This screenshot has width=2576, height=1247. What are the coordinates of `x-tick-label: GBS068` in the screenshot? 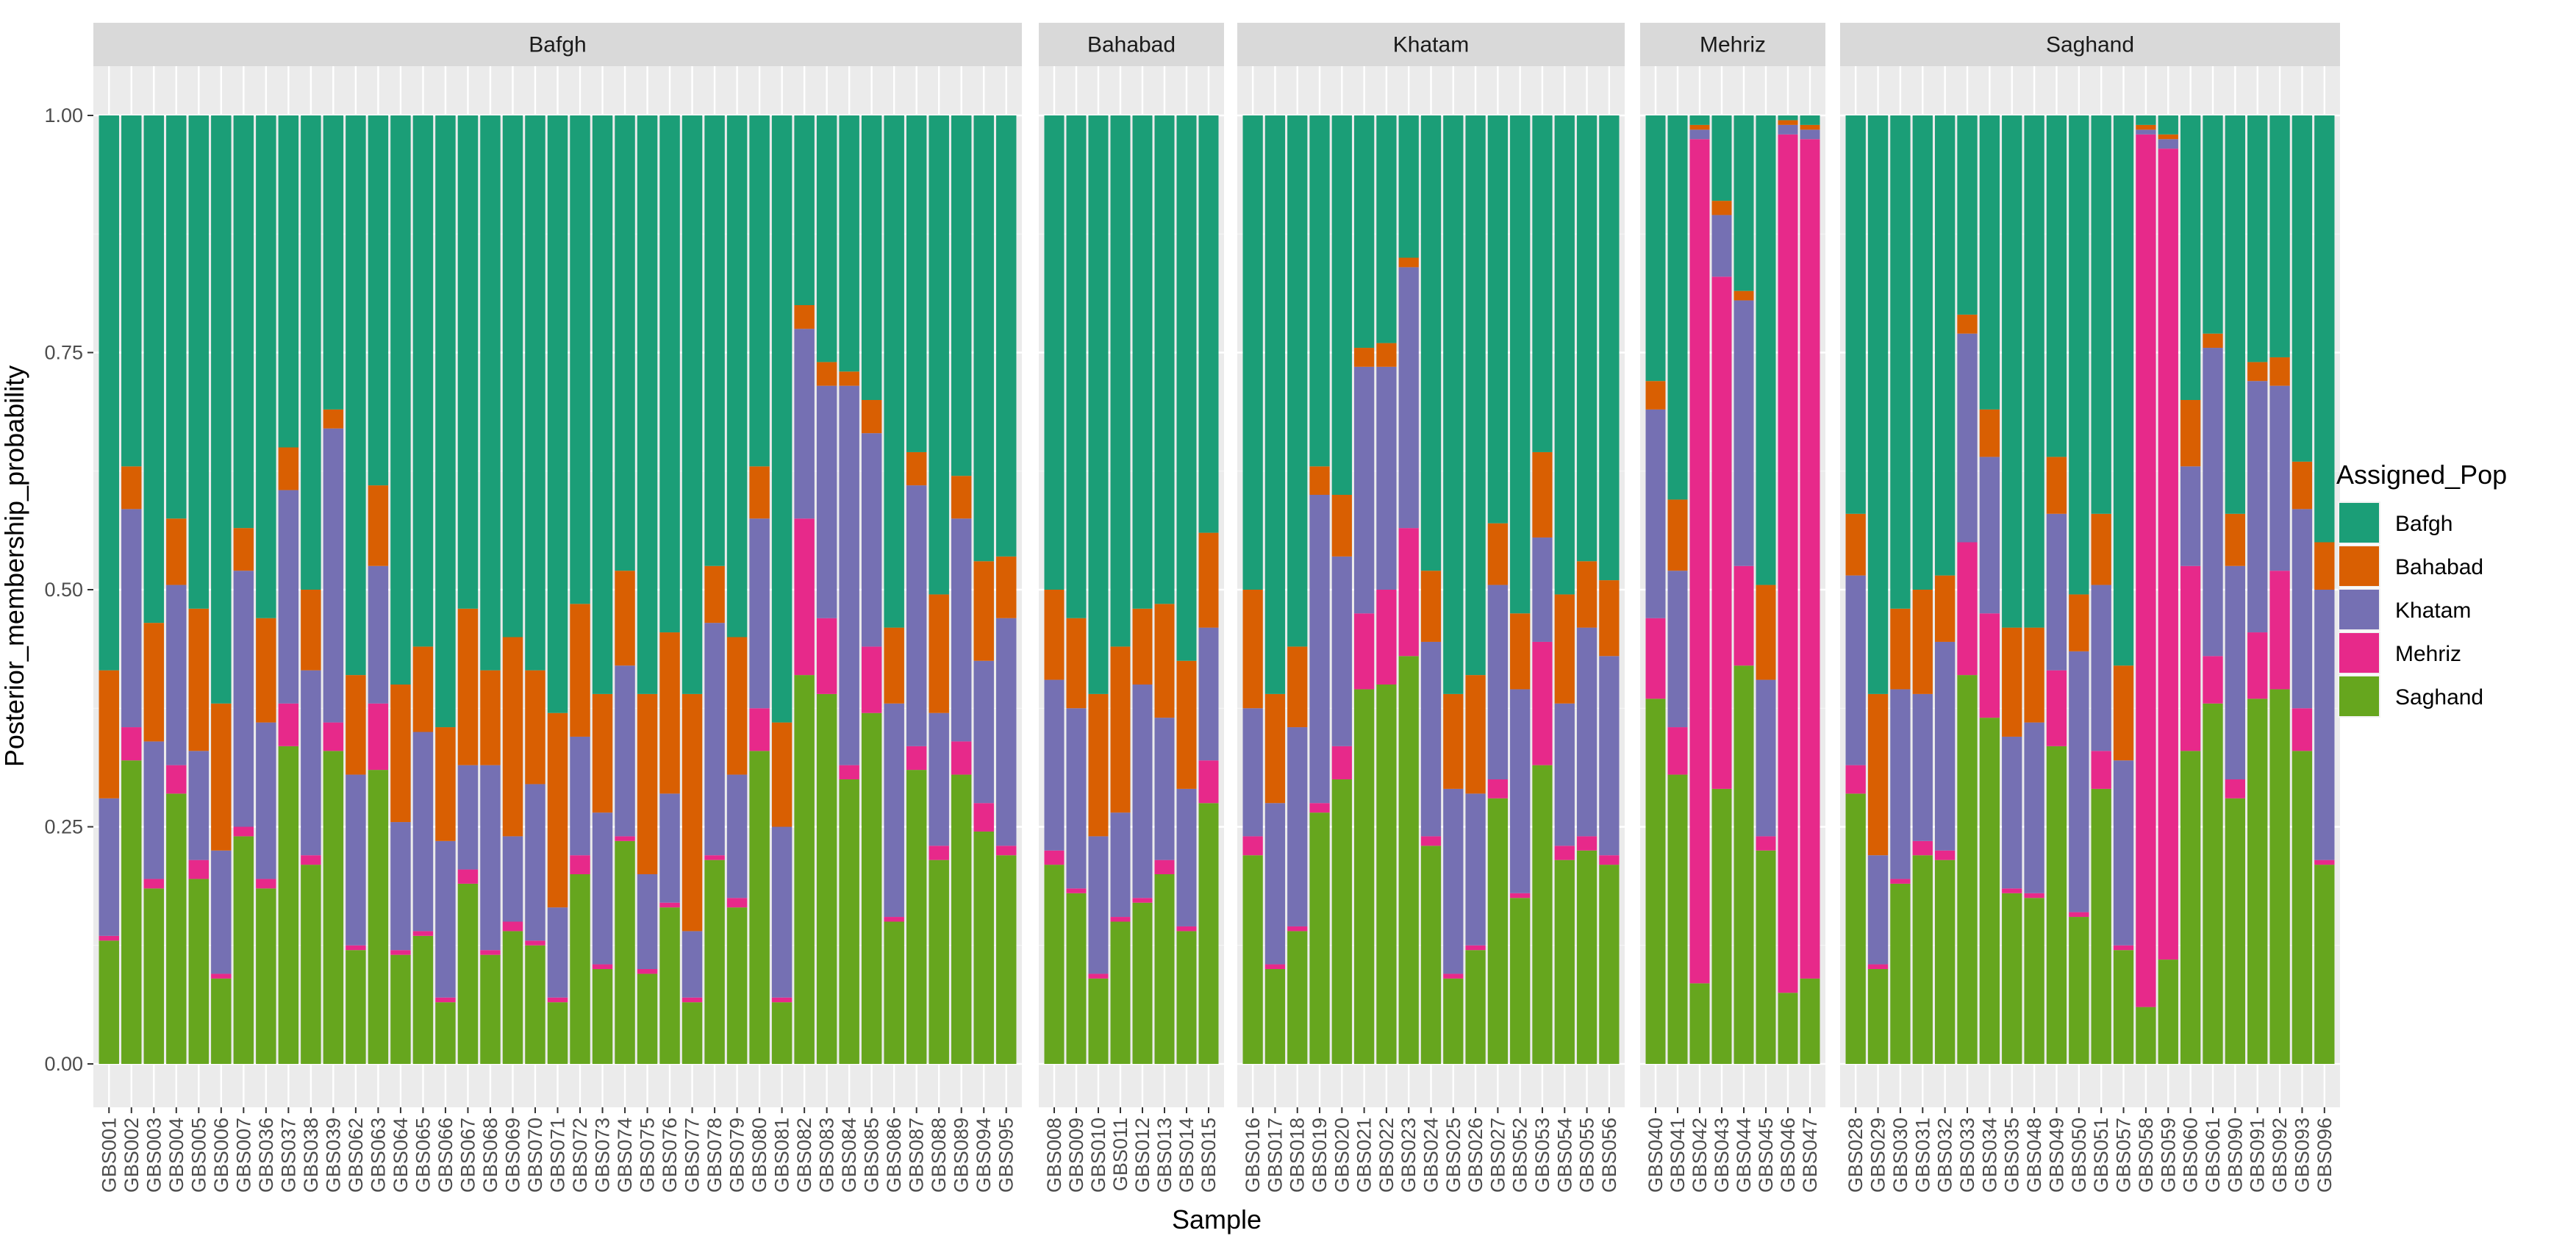 It's located at (490, 1155).